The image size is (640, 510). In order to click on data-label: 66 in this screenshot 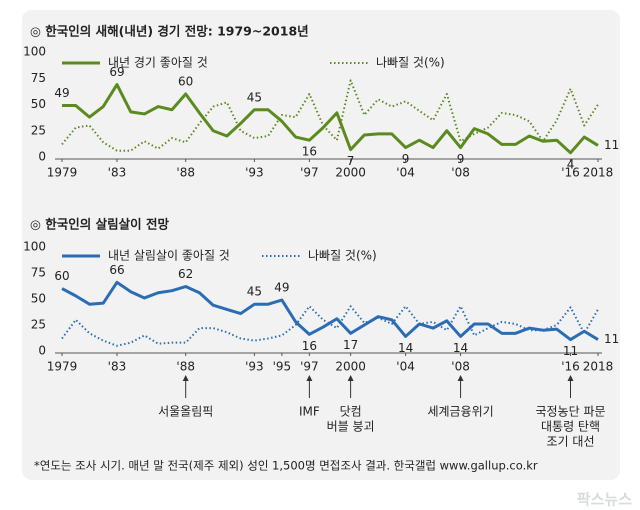, I will do `click(116, 270)`.